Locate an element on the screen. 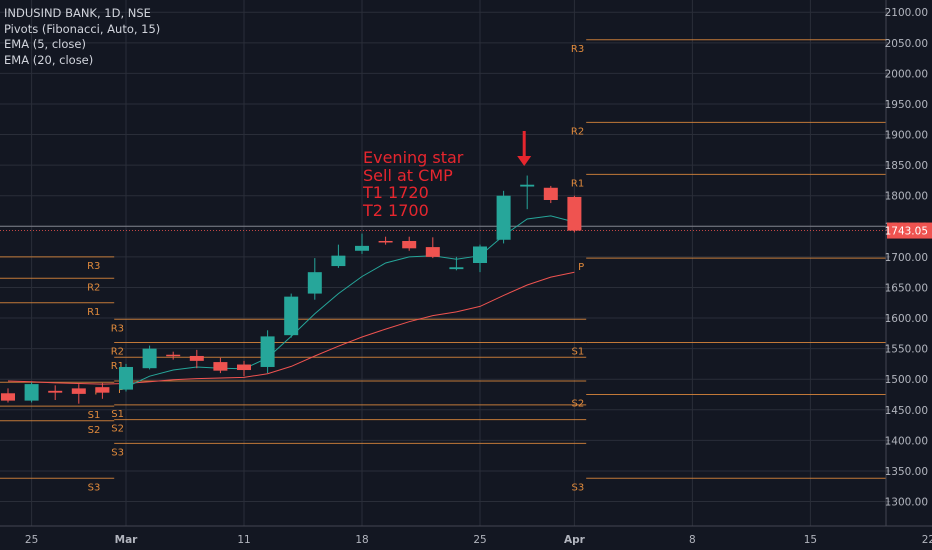 This screenshot has height=550, width=932. legend-pivots: Pivots (Fibonacci, Auto, 15) is located at coordinates (82, 28).